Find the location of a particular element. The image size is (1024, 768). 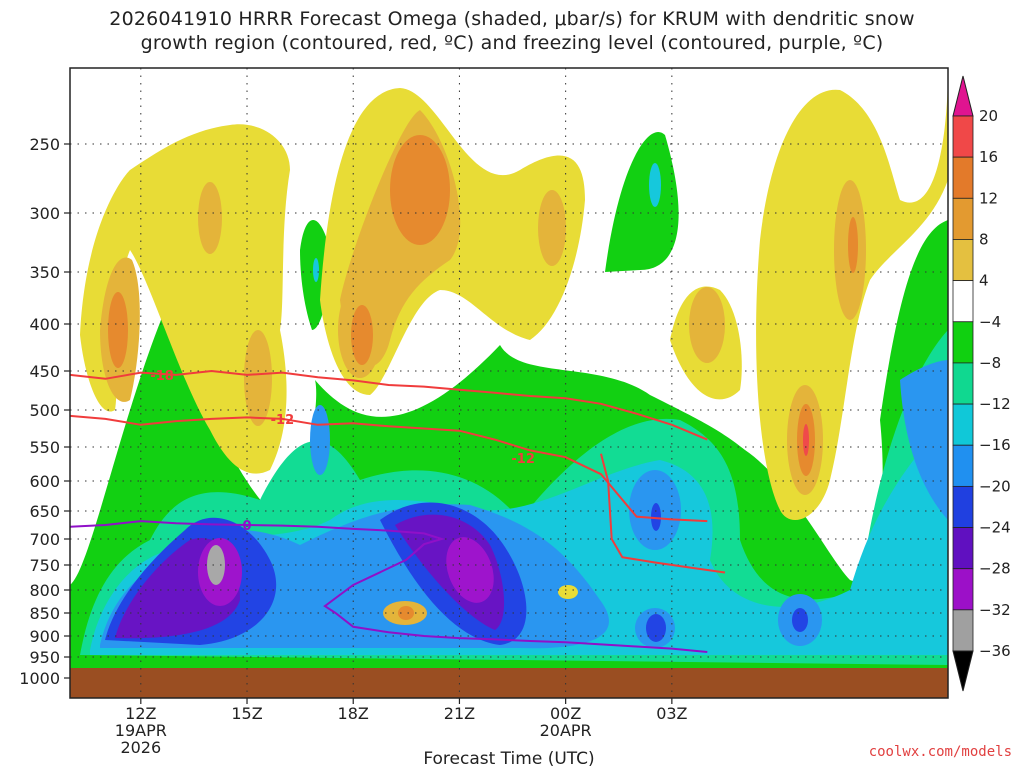

omega-lightblue-cell-15z is located at coordinates (320, 440).